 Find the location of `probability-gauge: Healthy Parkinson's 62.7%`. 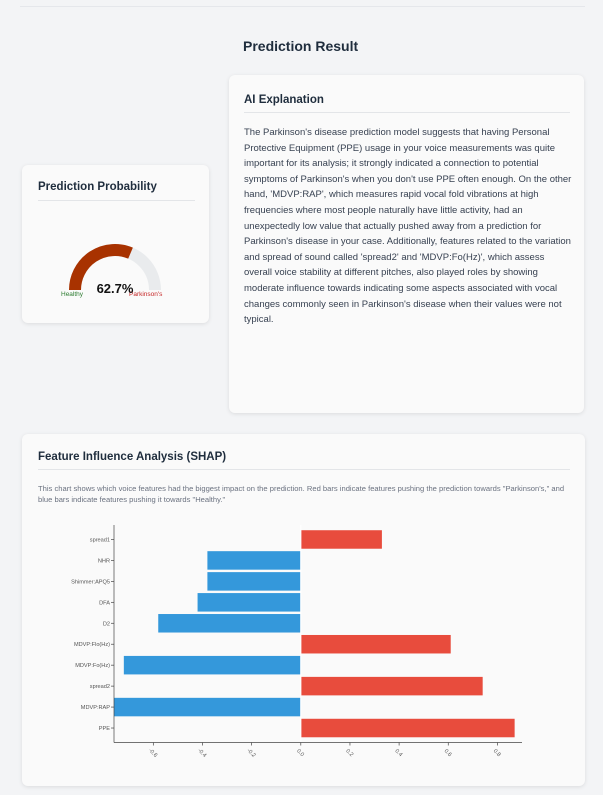

probability-gauge: Healthy Parkinson's 62.7% is located at coordinates (112, 271).